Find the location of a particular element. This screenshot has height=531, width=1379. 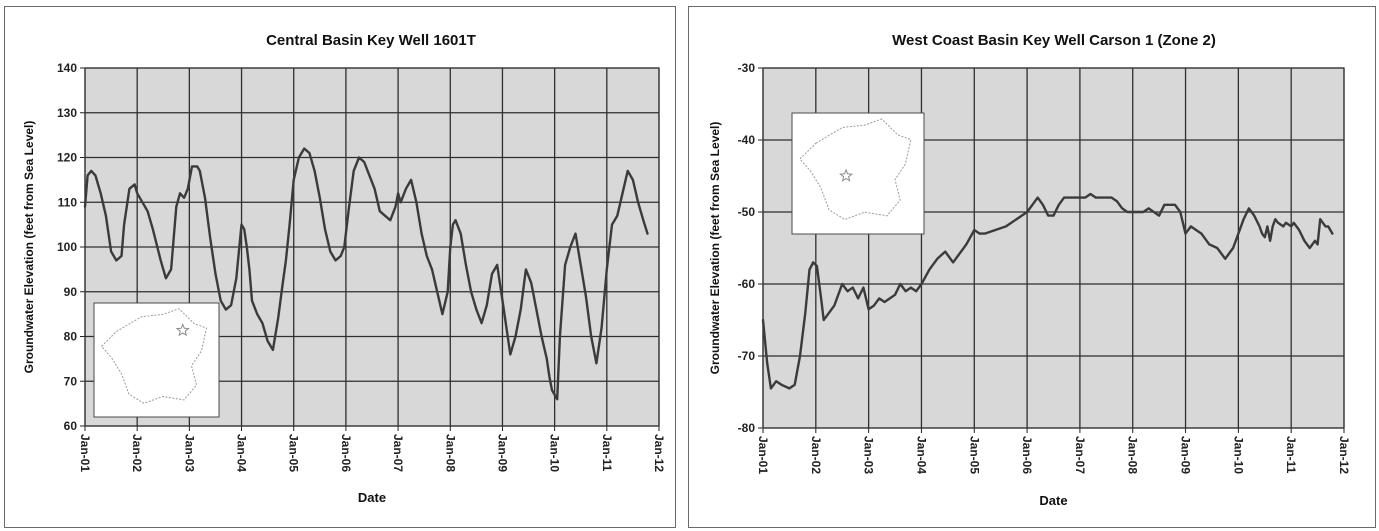

y-tick-label: 60 is located at coordinates (71, 426).